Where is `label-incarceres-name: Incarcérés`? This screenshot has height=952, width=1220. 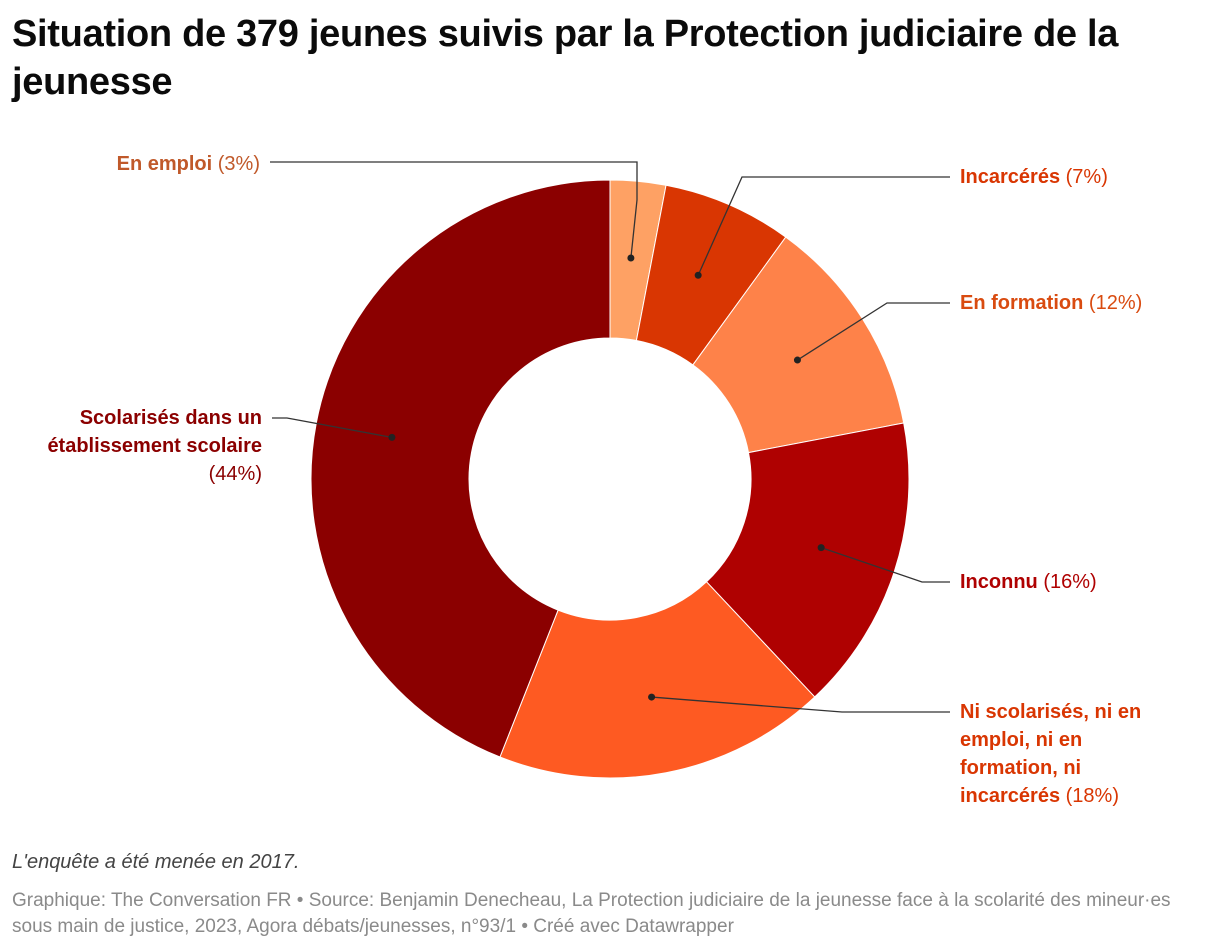
label-incarceres-name: Incarcérés is located at coordinates (1010, 177).